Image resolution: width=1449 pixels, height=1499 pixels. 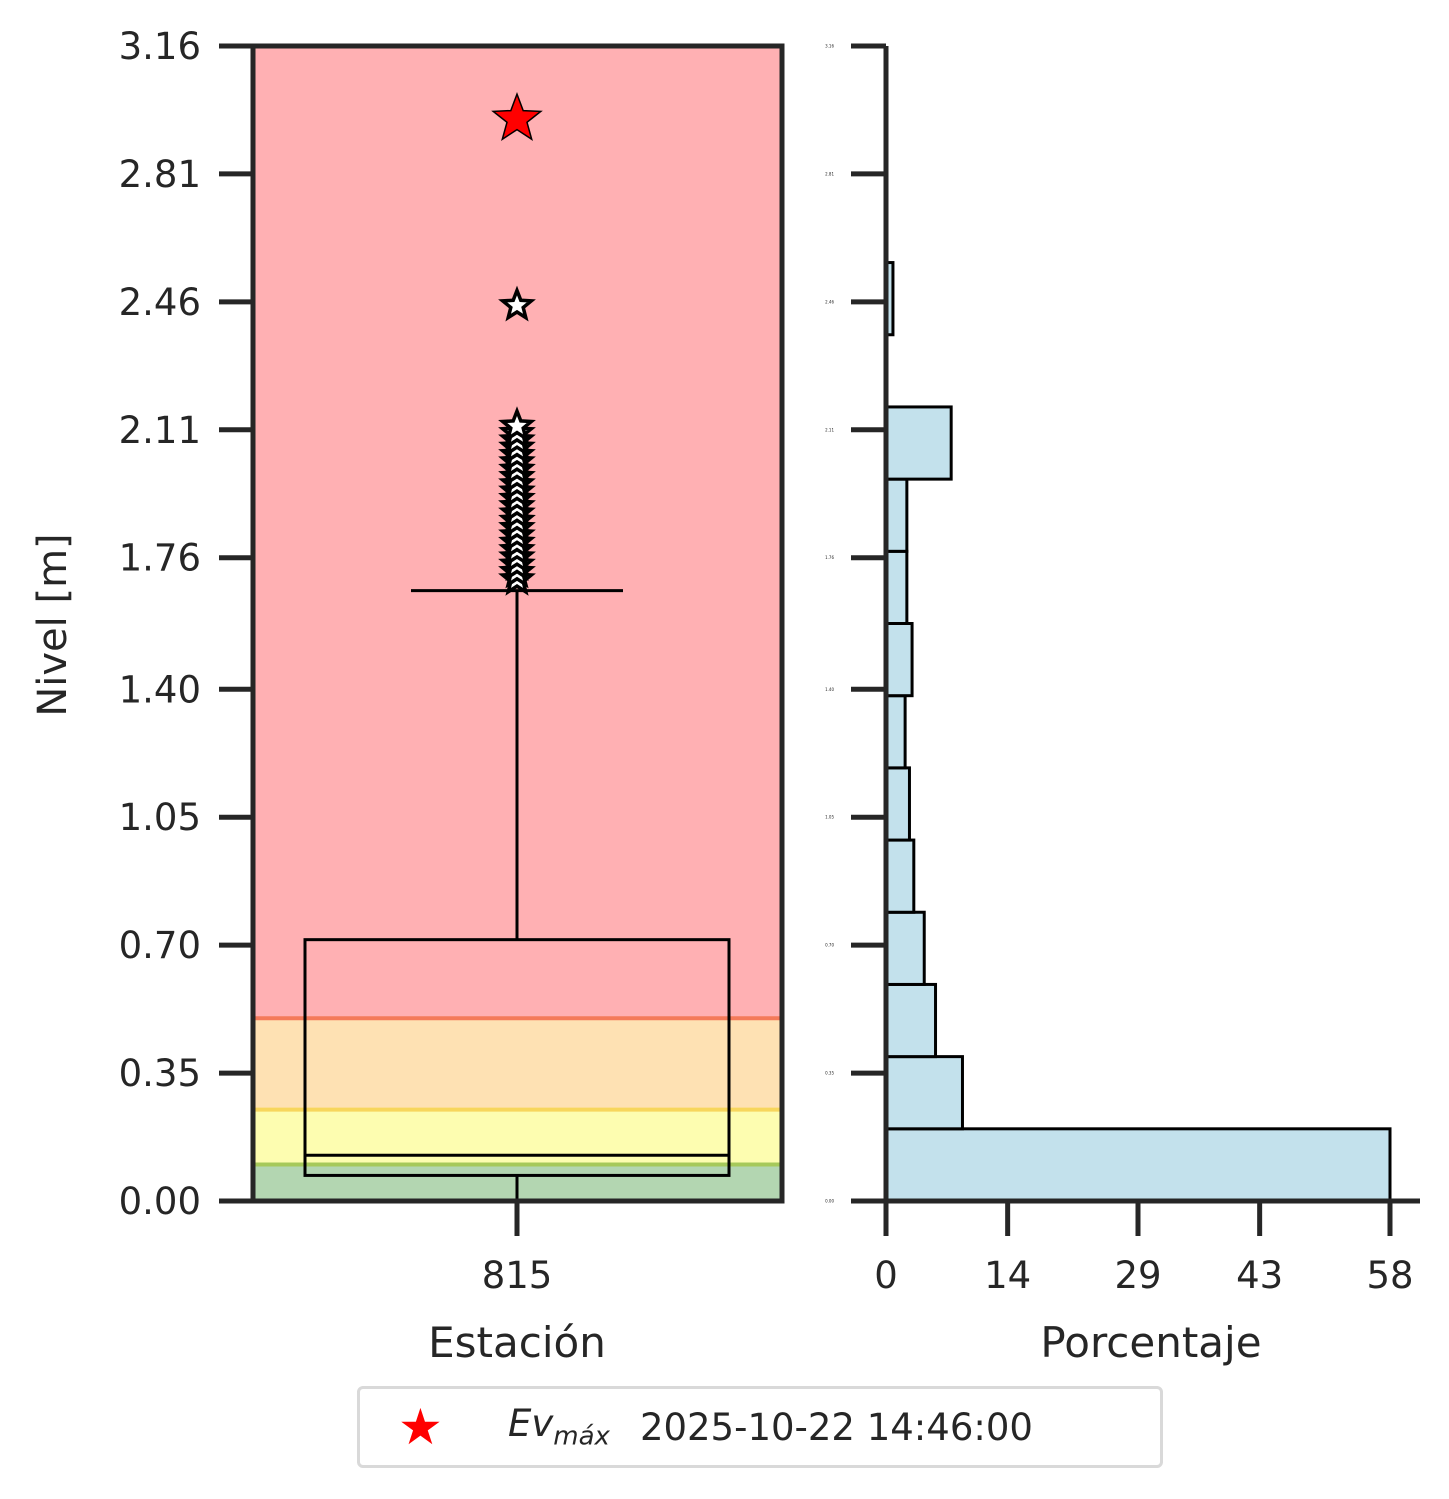 I want to click on right-y-tick-label-3: 1.05, so click(x=829, y=817).